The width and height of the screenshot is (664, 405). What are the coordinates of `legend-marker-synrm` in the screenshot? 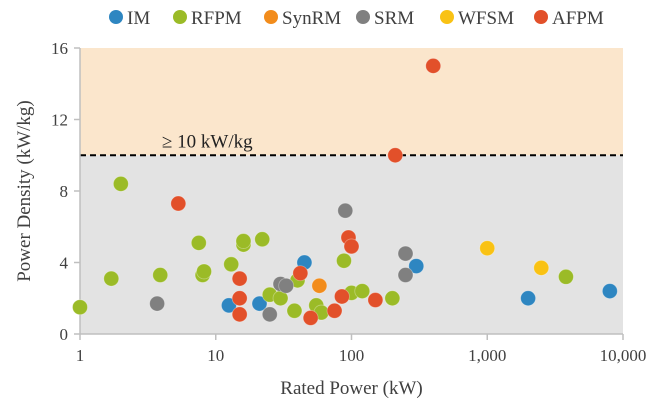 It's located at (271, 17).